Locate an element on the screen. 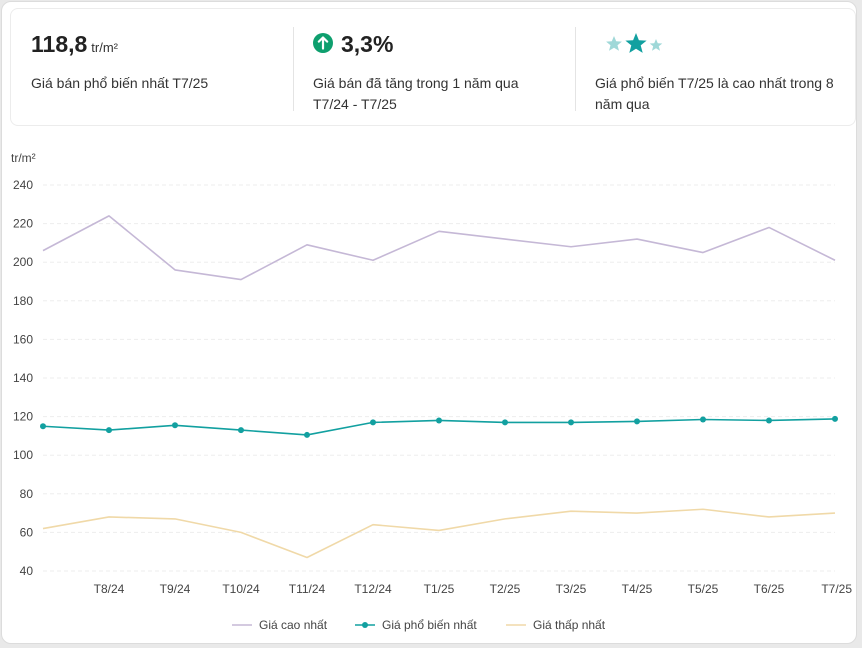  x-tick-label: T10/24 is located at coordinates (241, 589).